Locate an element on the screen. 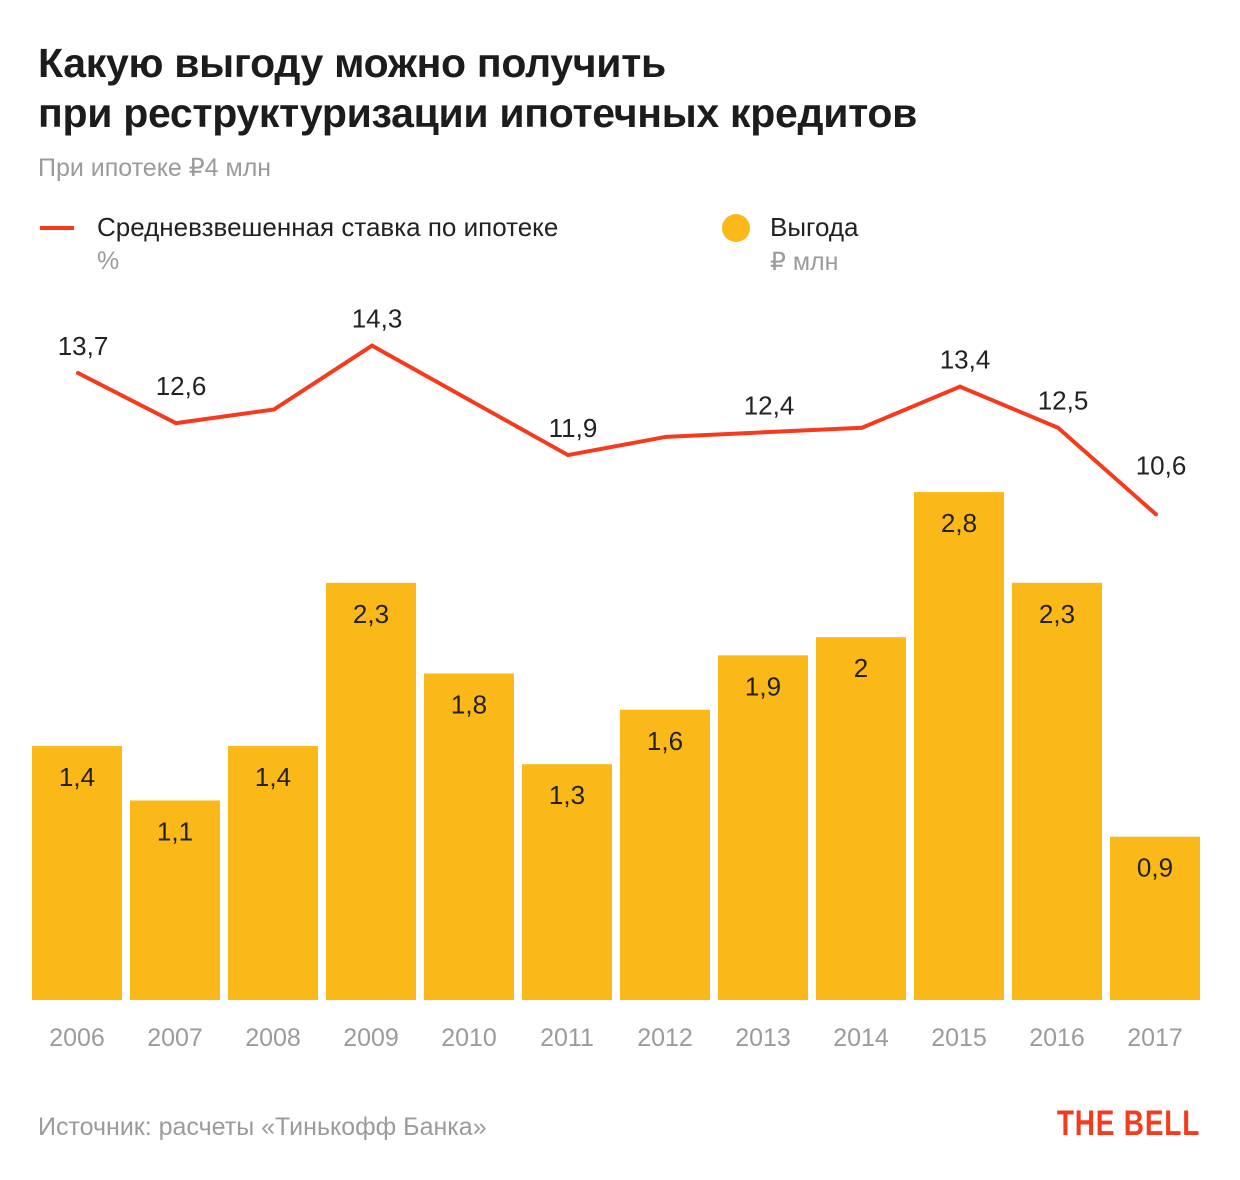 The width and height of the screenshot is (1240, 1180). legend-bar-label: Выгода is located at coordinates (814, 227).